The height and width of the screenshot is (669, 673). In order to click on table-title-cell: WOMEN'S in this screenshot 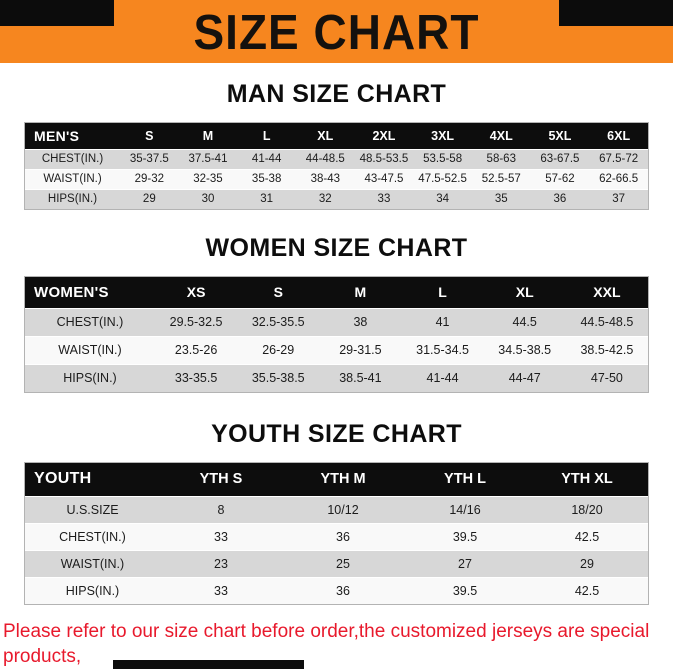, I will do `click(90, 292)`.